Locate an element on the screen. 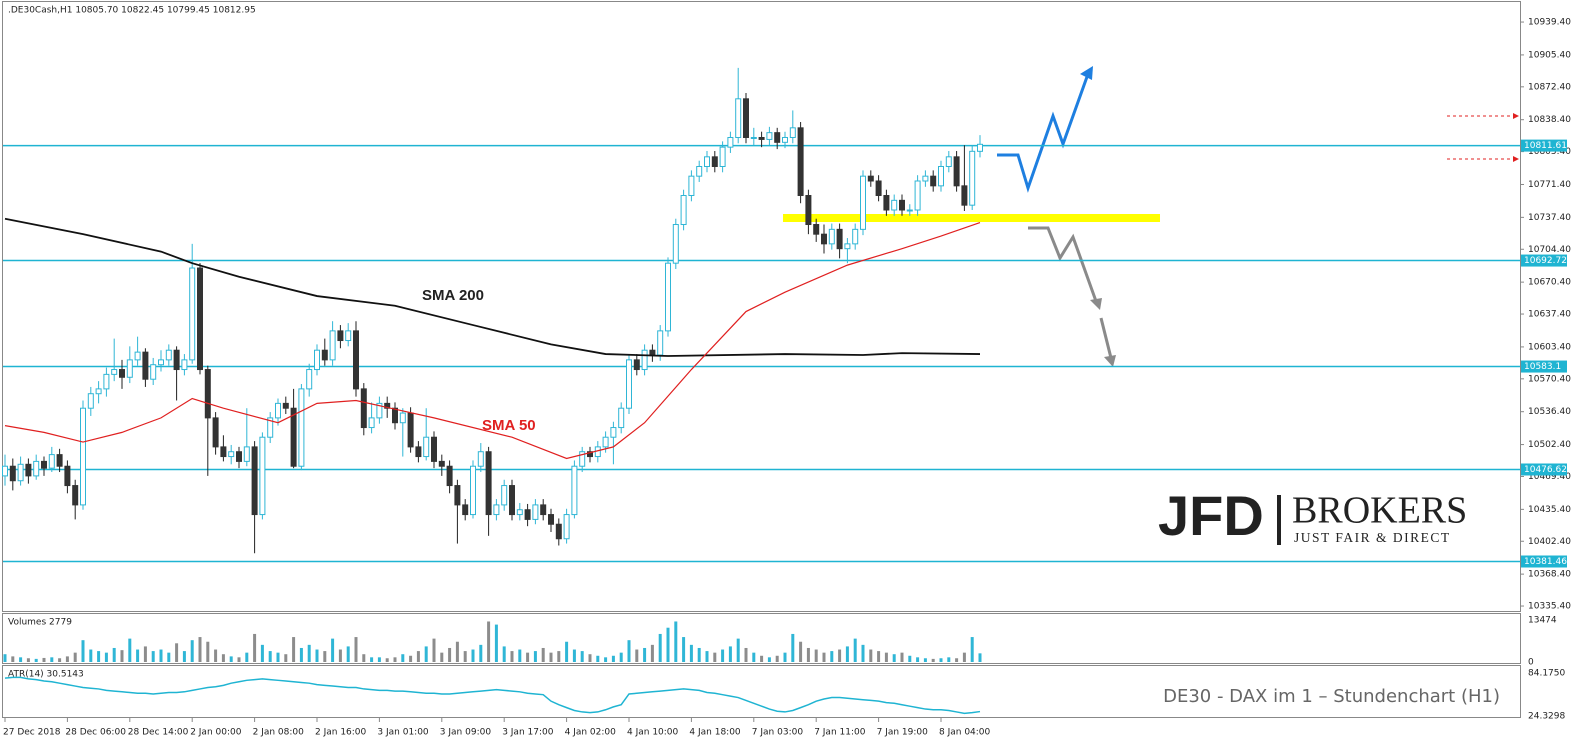  x-tick-label: 4 Jan 18:00 is located at coordinates (715, 733).